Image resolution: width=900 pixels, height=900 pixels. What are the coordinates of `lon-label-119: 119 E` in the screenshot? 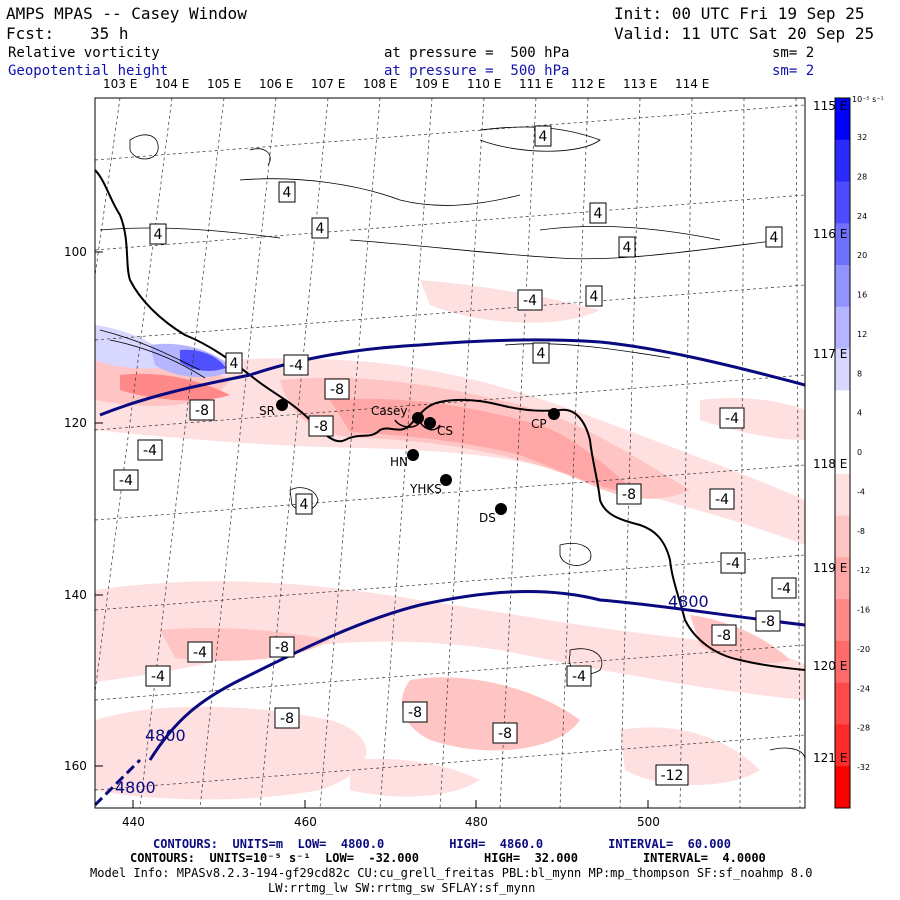 It's located at (830, 568).